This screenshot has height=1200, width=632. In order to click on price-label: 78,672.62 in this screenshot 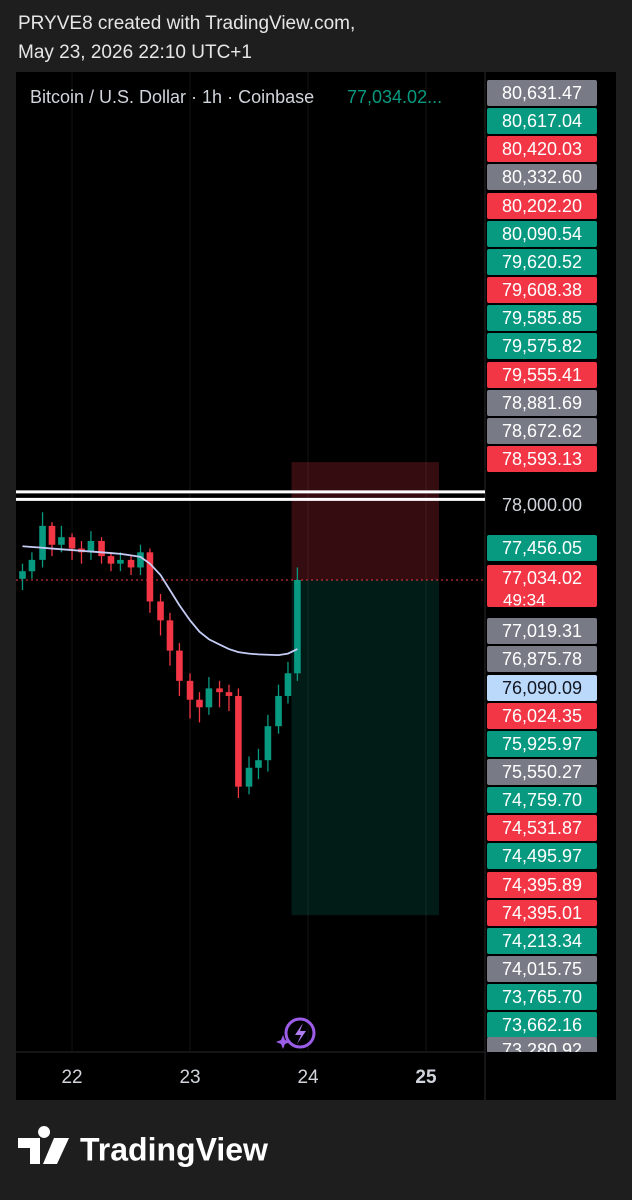, I will do `click(542, 431)`.